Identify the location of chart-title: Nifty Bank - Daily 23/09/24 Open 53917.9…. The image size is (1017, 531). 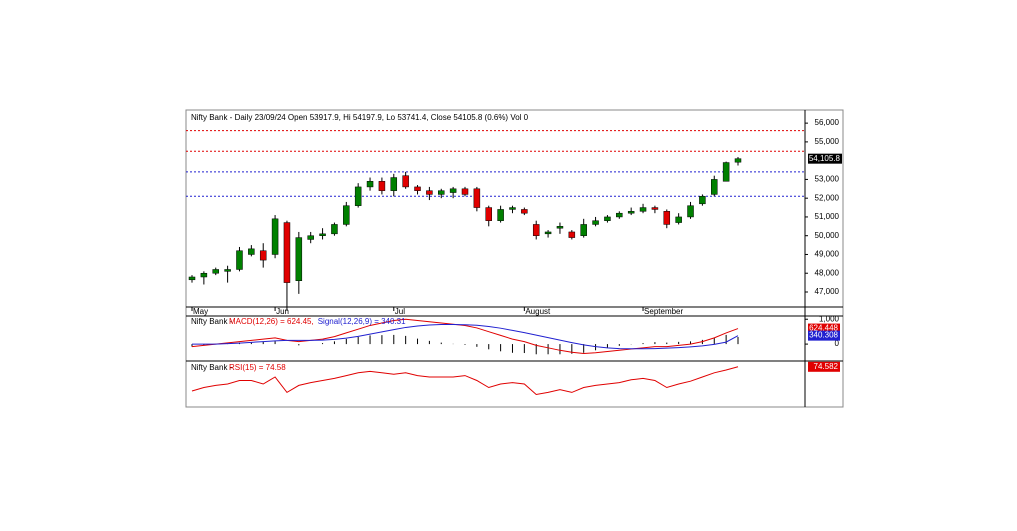
(360, 117).